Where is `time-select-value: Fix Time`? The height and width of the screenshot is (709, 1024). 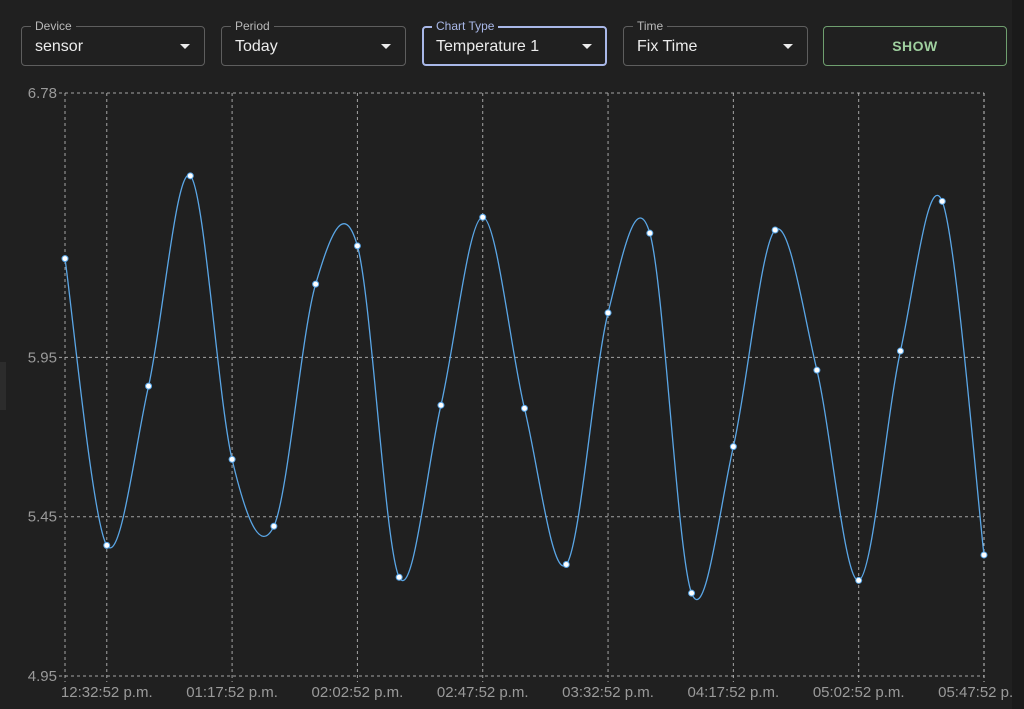 time-select-value: Fix Time is located at coordinates (667, 46).